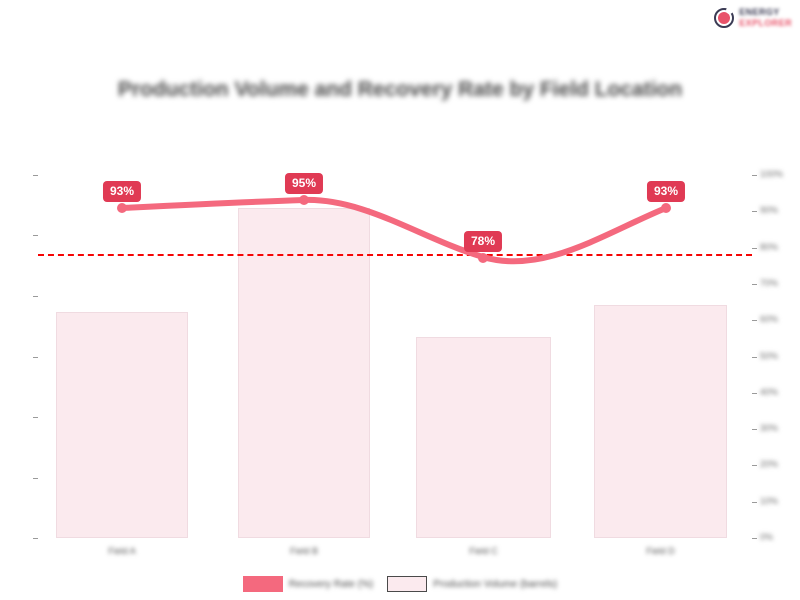 This screenshot has height=600, width=800. I want to click on y-axis-label-right: 10%, so click(769, 501).